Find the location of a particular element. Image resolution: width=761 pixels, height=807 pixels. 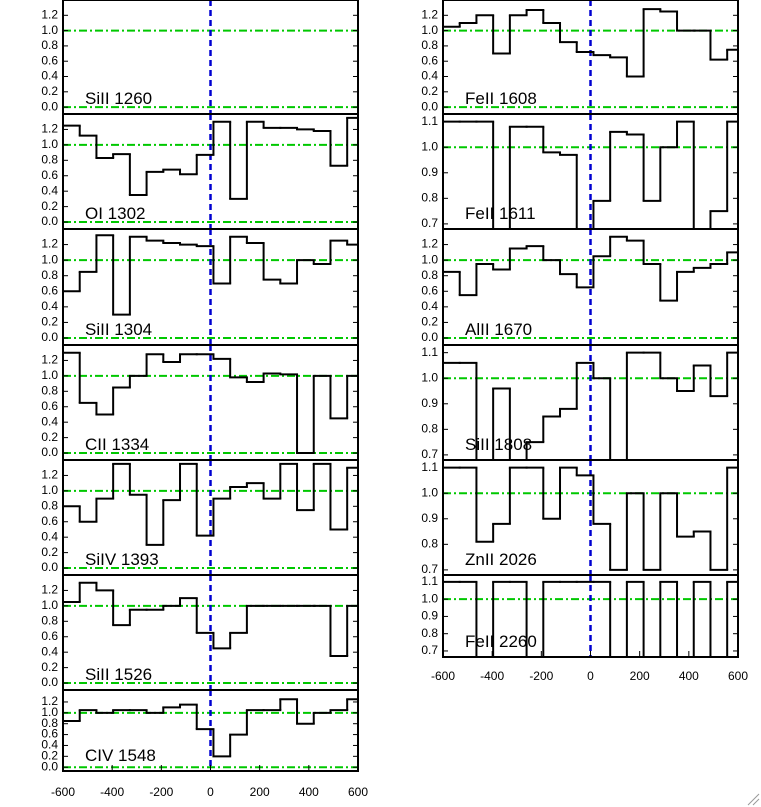

panel: 0.00.2 0.40.6 0.81.01.2 SiIV 1393 is located at coordinates (200, 517).